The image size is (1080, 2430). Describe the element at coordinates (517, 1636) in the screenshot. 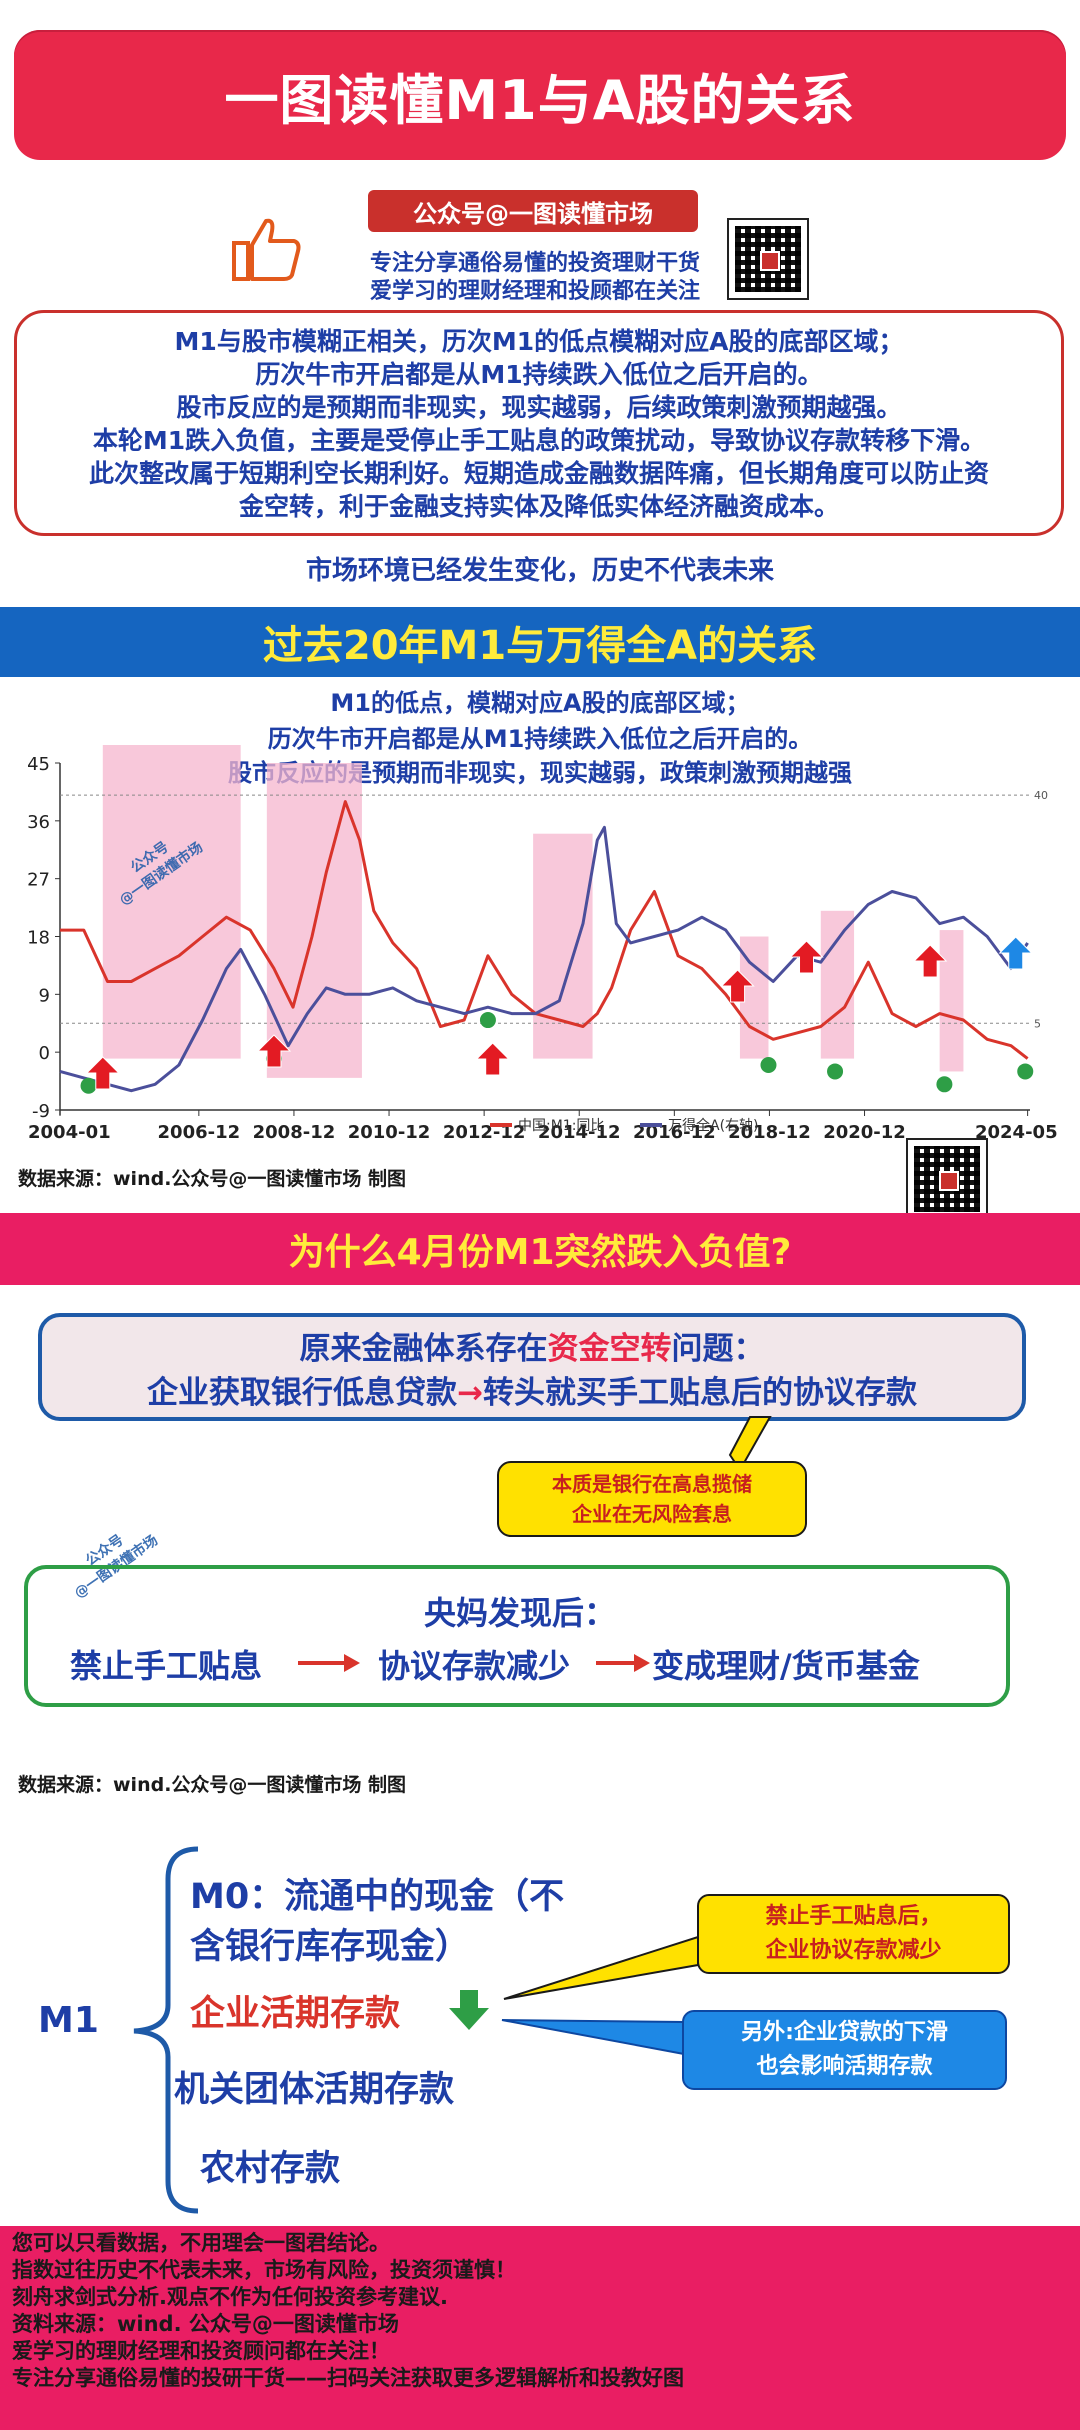

I see `regulator-box` at that location.